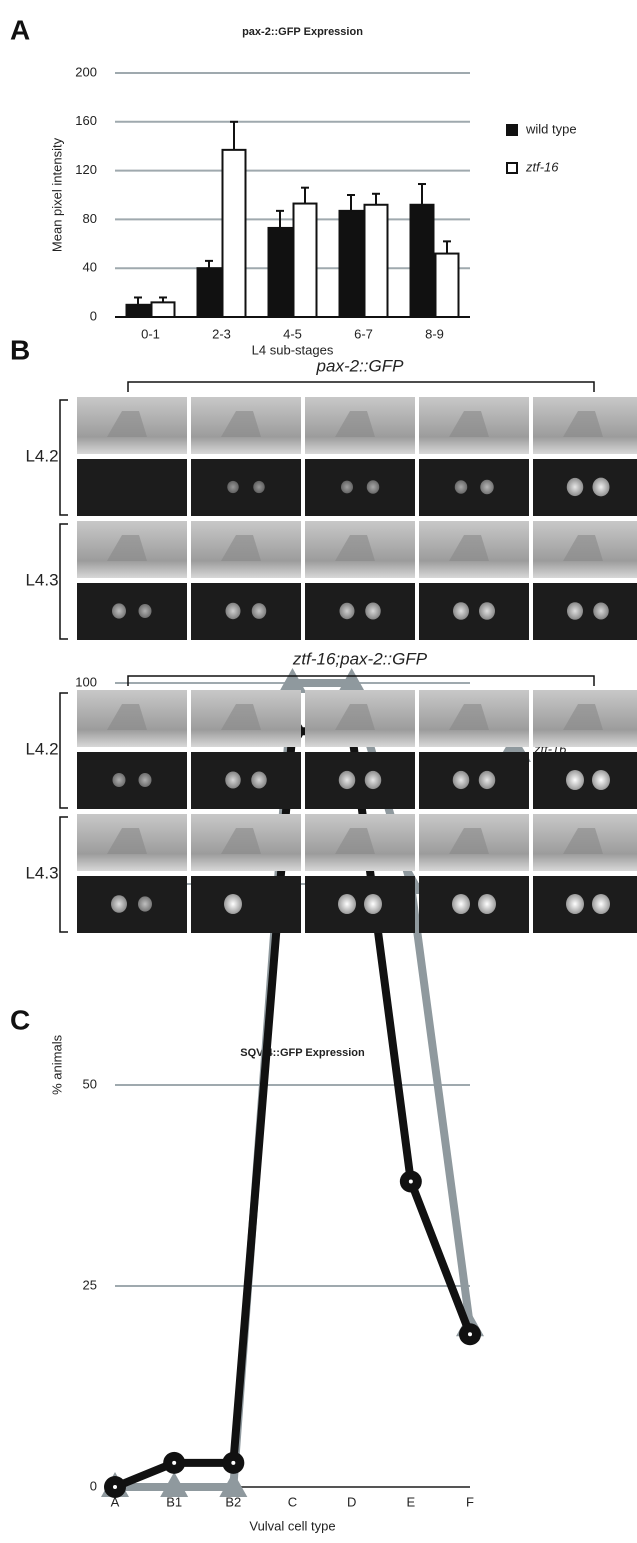 The height and width of the screenshot is (1543, 637). Describe the element at coordinates (302, 32) in the screenshot. I see `chart-title: pax-2::GFP Expression` at that location.